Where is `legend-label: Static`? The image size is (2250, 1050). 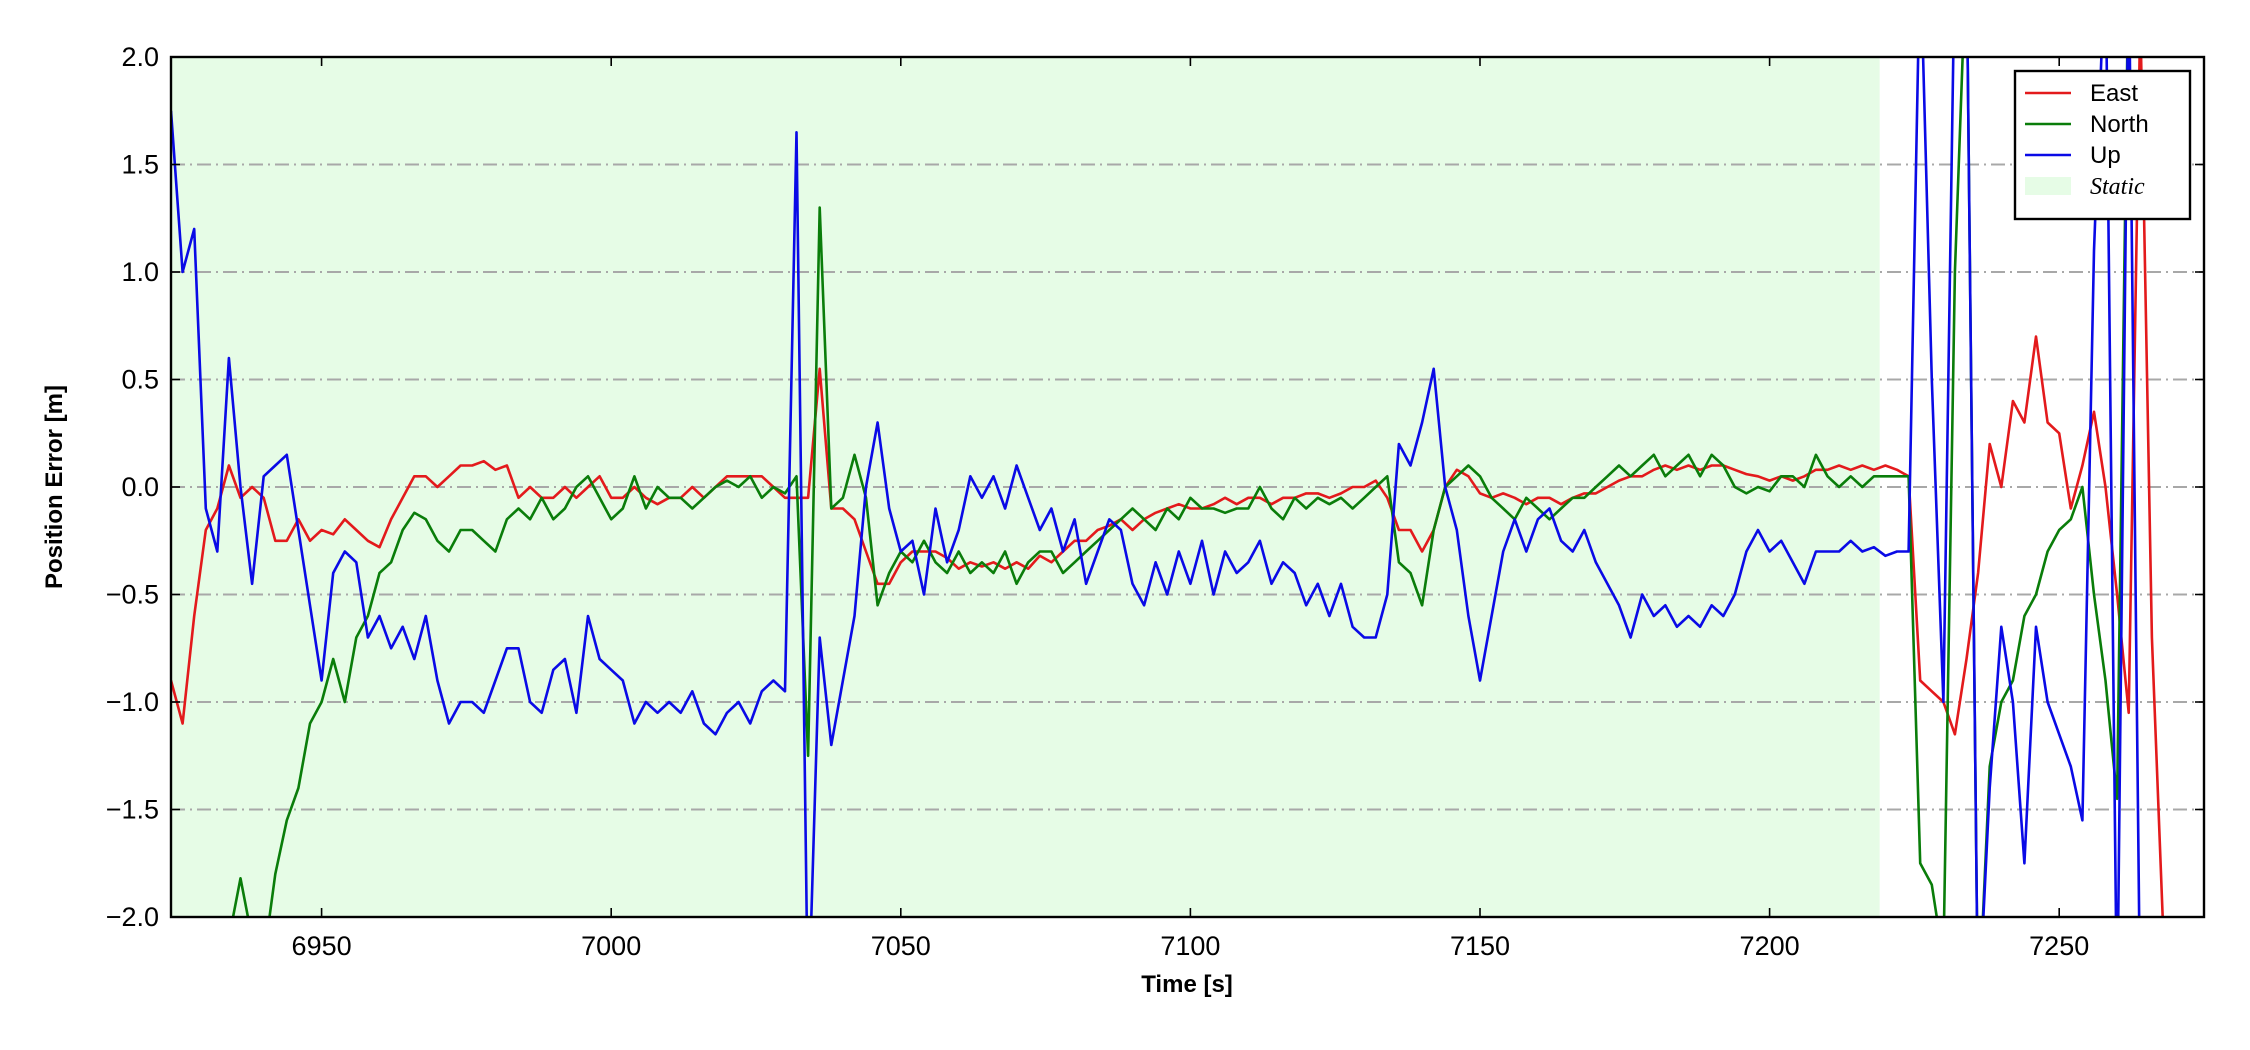
legend-label: Static is located at coordinates (2117, 187).